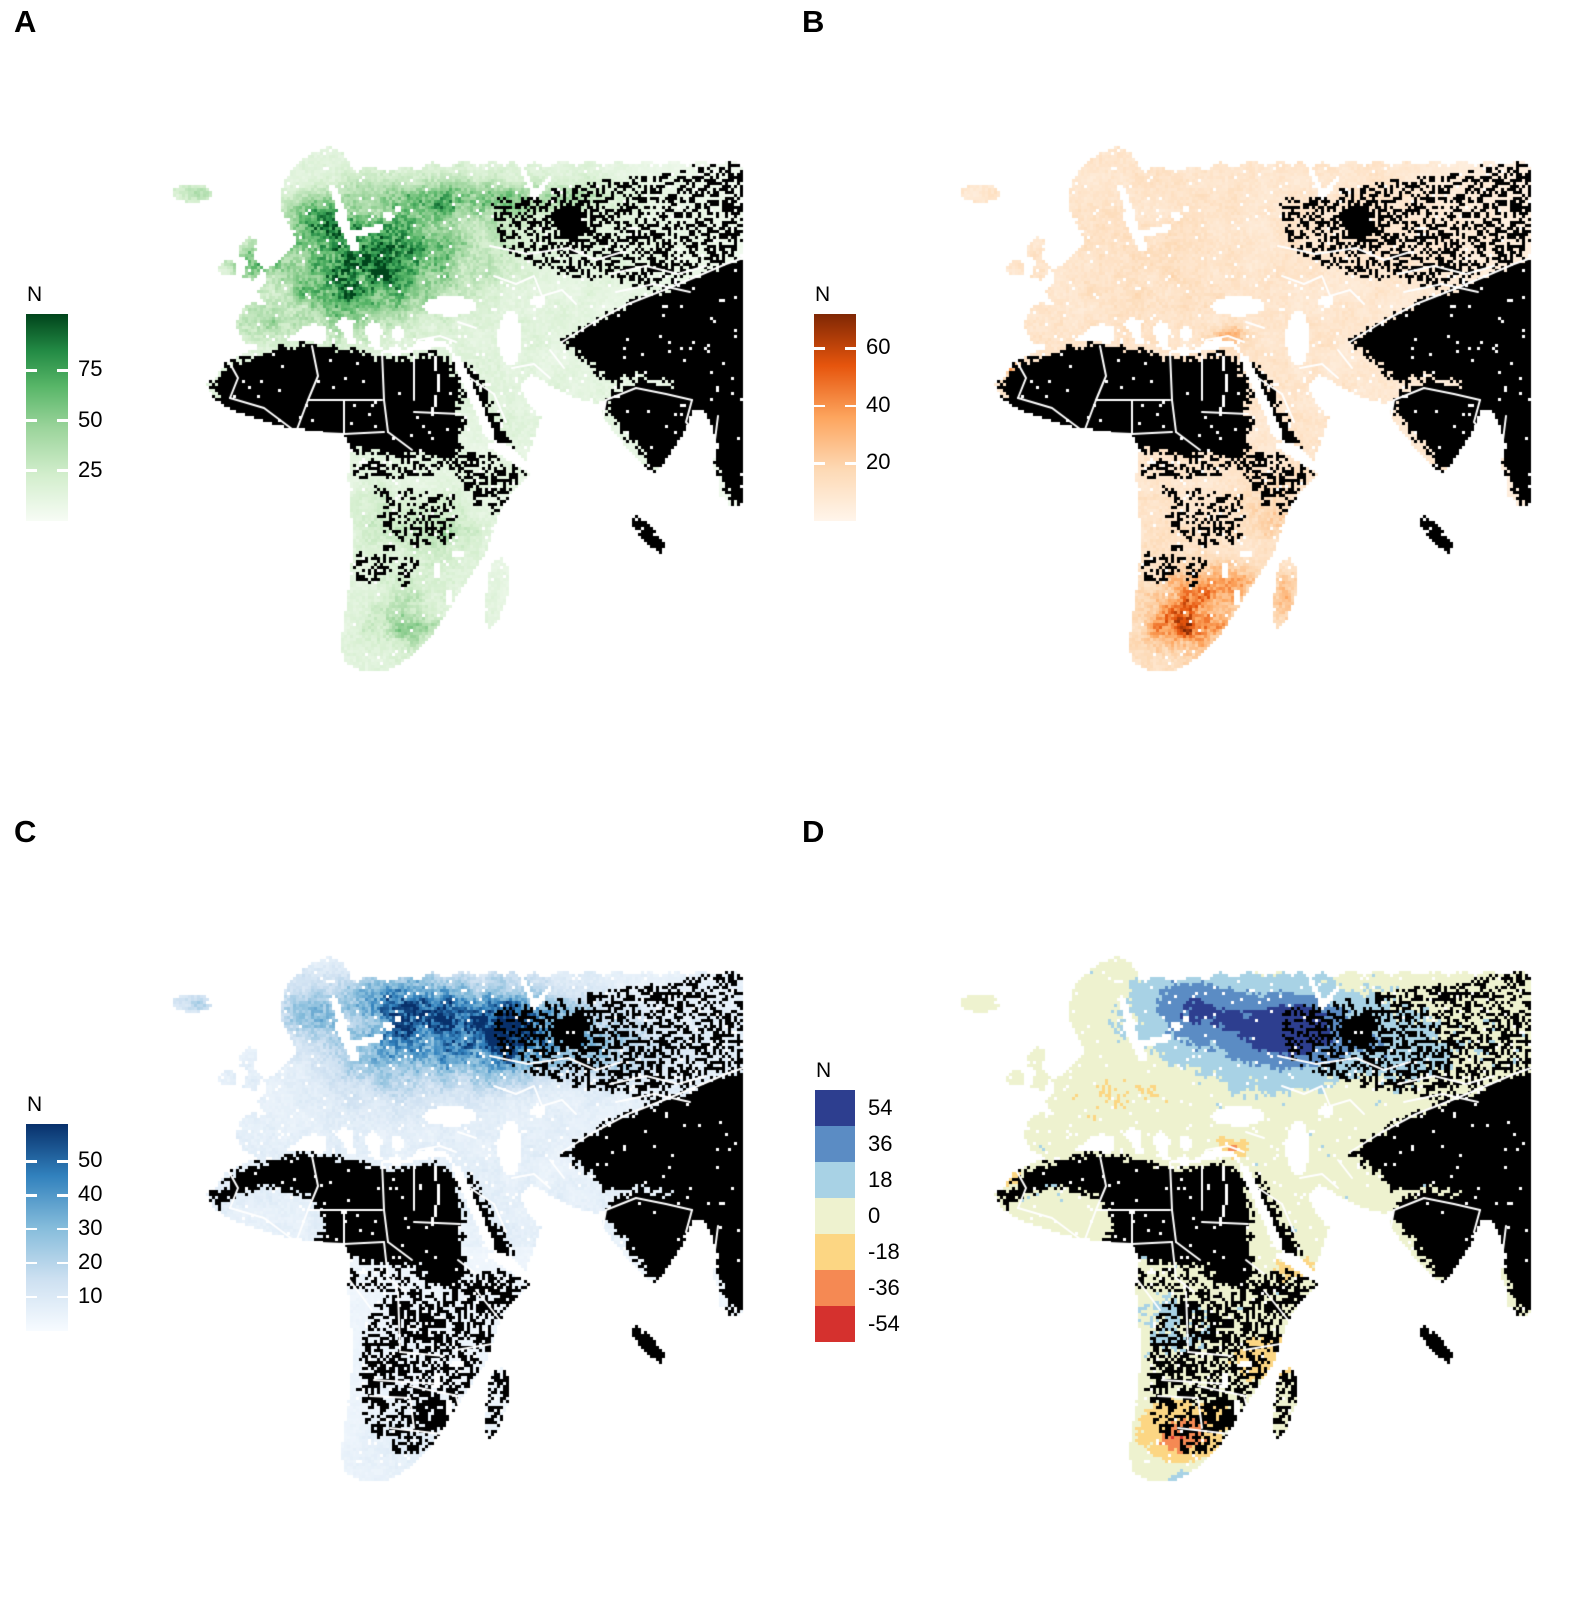 The width and height of the screenshot is (1576, 1619). I want to click on panel-d-legend-title: N, so click(824, 1070).